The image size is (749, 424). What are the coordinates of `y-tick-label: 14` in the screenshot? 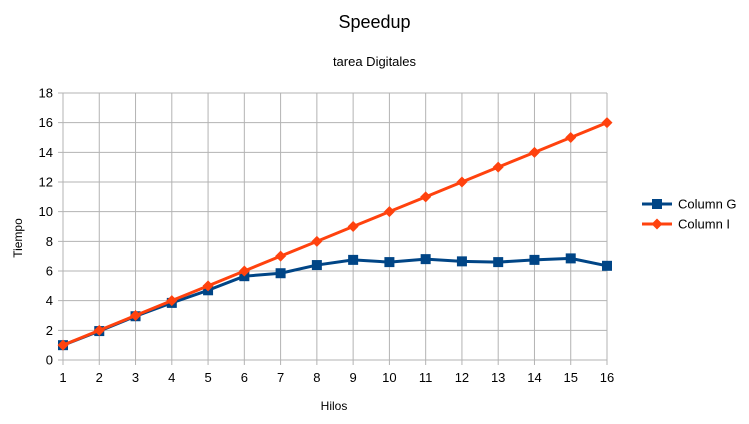 It's located at (46, 152).